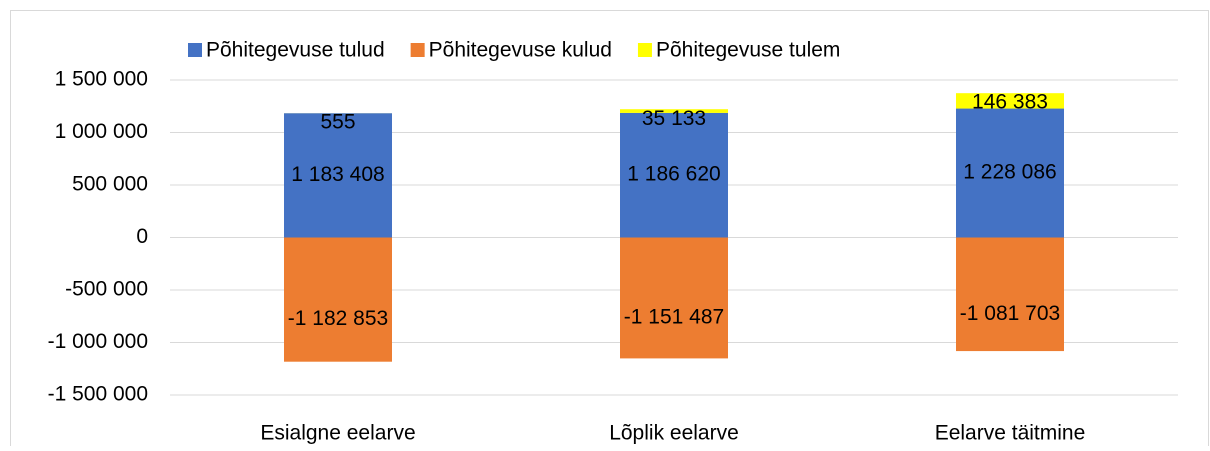 The image size is (1210, 451). I want to click on value-label: 35 133, so click(674, 118).